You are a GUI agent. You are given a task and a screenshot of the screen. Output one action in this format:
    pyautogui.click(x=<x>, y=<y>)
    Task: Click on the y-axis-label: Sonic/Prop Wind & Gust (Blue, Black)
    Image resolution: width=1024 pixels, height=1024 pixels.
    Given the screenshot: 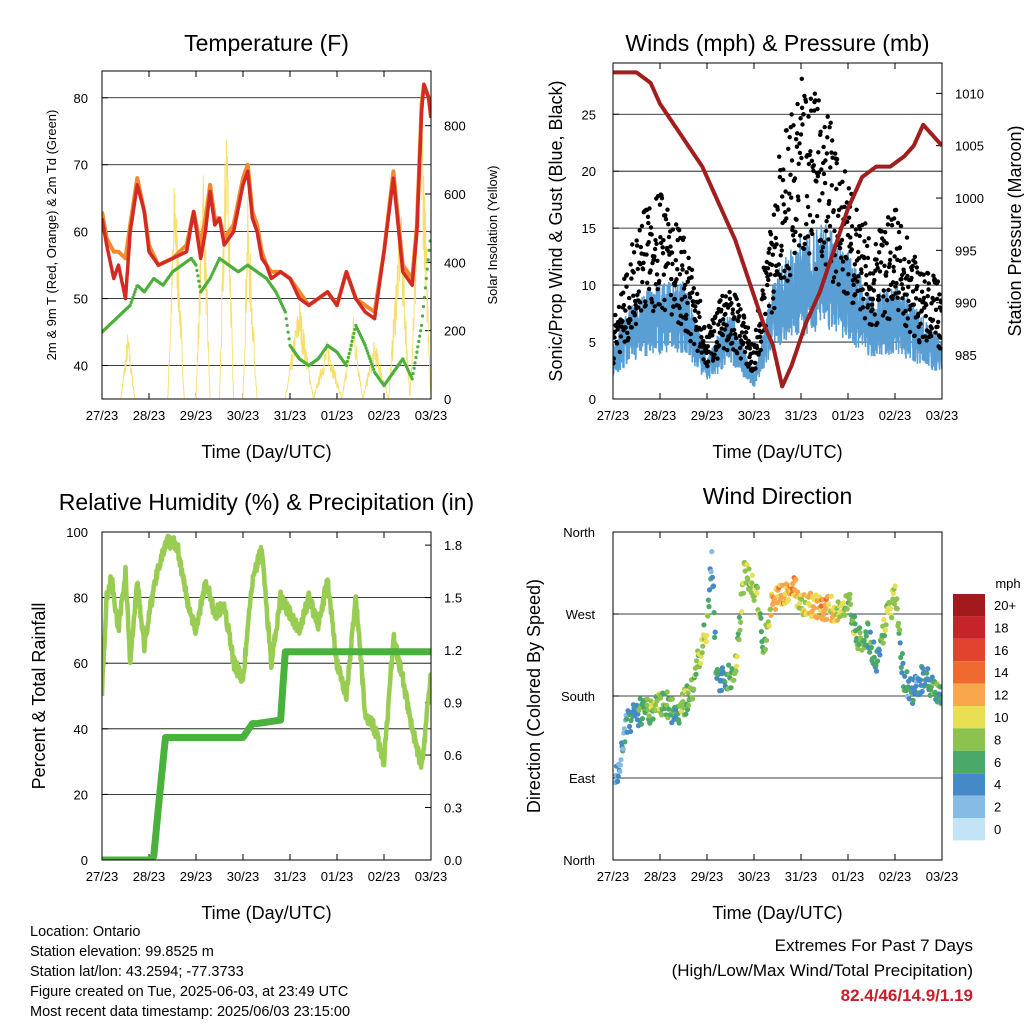 What is the action you would take?
    pyautogui.click(x=556, y=230)
    